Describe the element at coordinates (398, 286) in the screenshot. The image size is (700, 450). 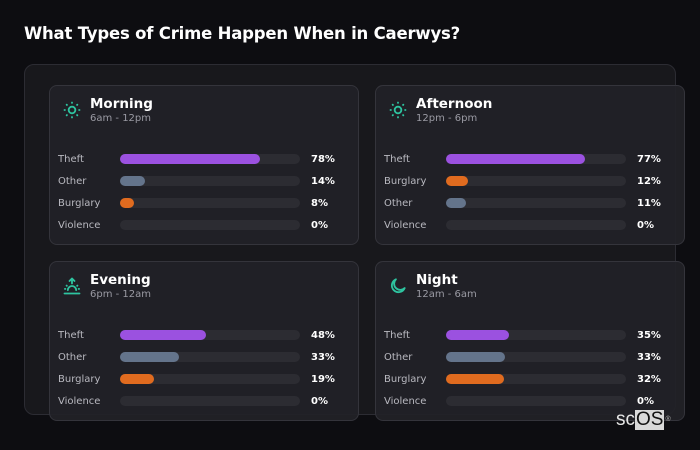
I see `moon-icon` at that location.